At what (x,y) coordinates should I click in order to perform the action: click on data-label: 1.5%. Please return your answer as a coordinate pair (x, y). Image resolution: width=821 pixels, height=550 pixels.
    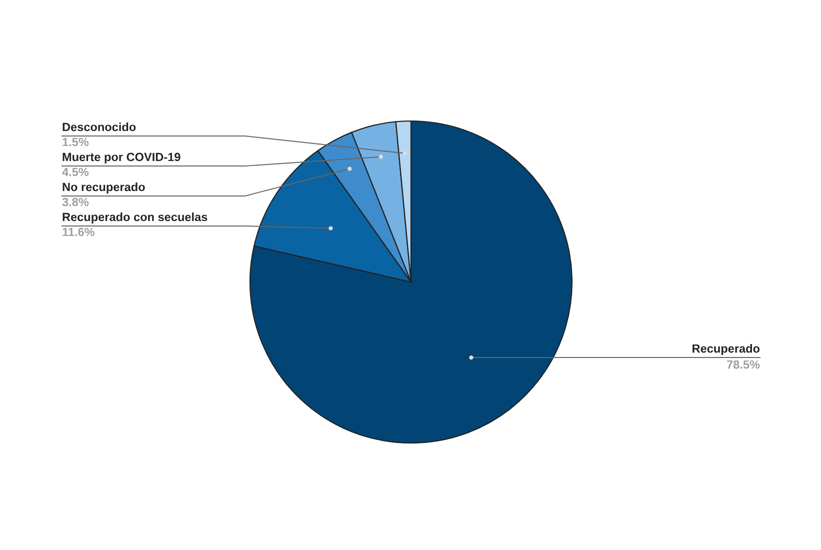
    Looking at the image, I should click on (75, 142).